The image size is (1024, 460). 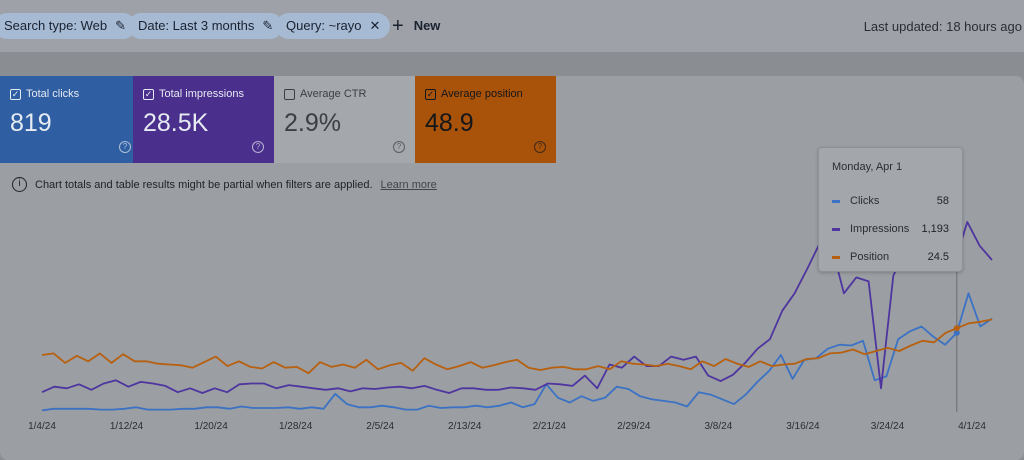 I want to click on query-filter-label: Query: ~rayo, so click(x=324, y=25).